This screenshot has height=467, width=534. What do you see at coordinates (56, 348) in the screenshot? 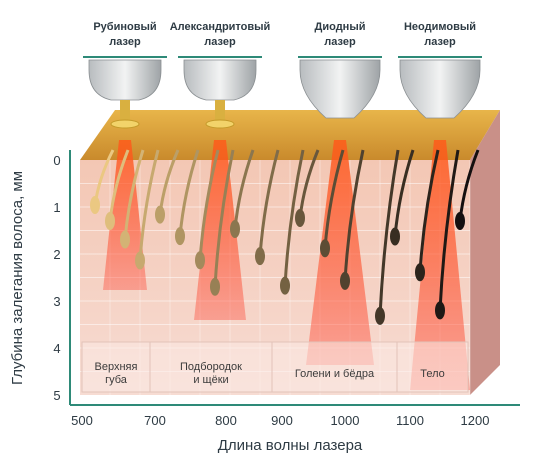
I see `y-tick-label: 4` at bounding box center [56, 348].